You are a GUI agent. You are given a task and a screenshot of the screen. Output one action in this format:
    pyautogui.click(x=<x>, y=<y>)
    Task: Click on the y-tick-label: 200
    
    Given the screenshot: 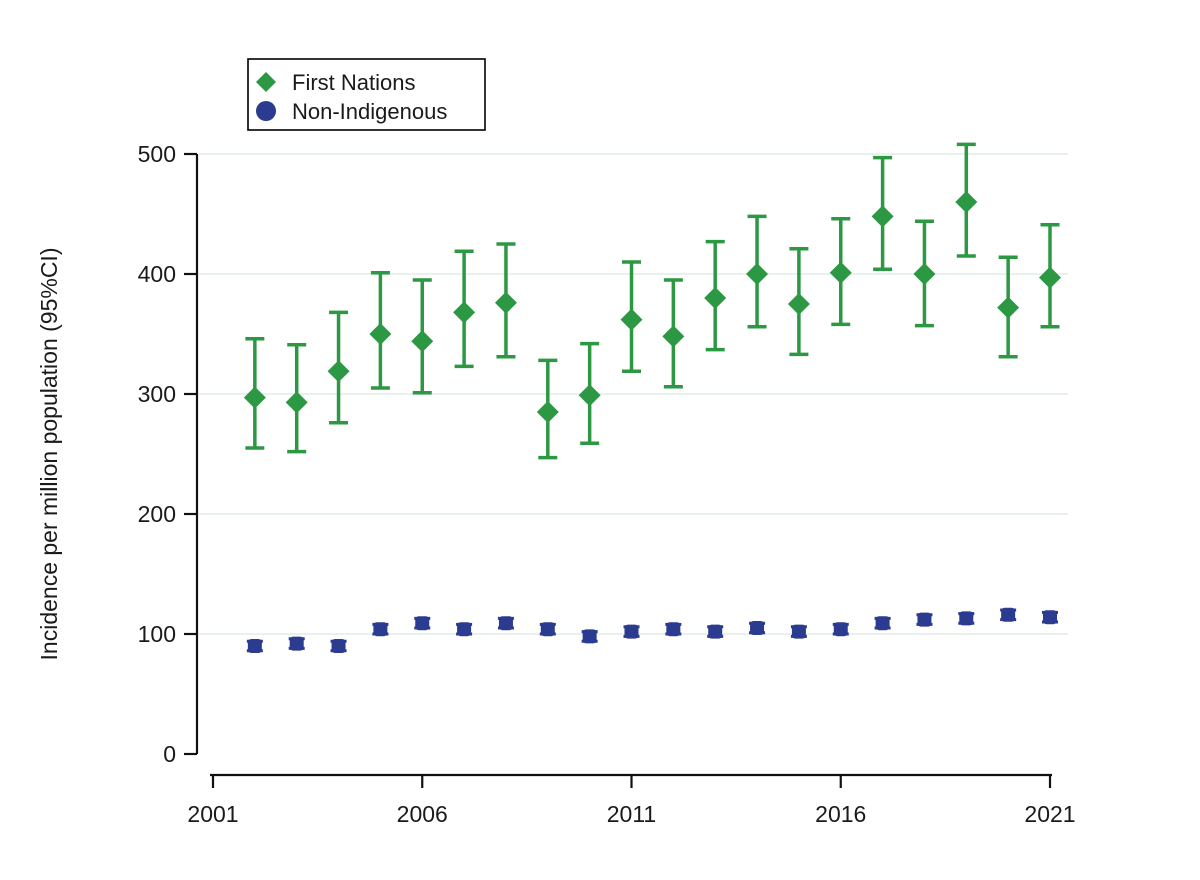 What is the action you would take?
    pyautogui.click(x=157, y=514)
    